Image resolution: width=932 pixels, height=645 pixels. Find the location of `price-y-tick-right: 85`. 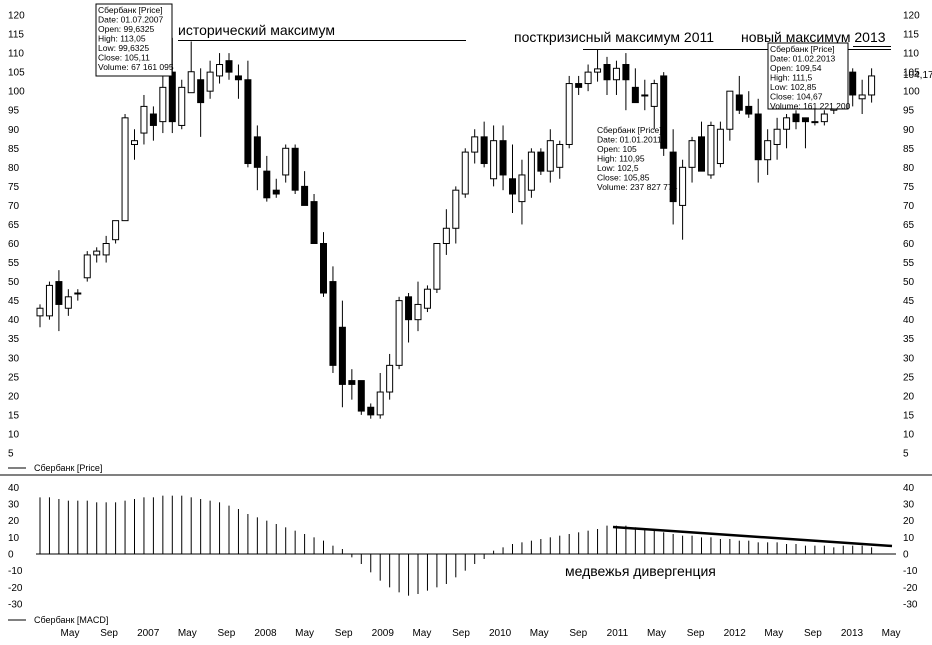

price-y-tick-right: 85 is located at coordinates (909, 149).